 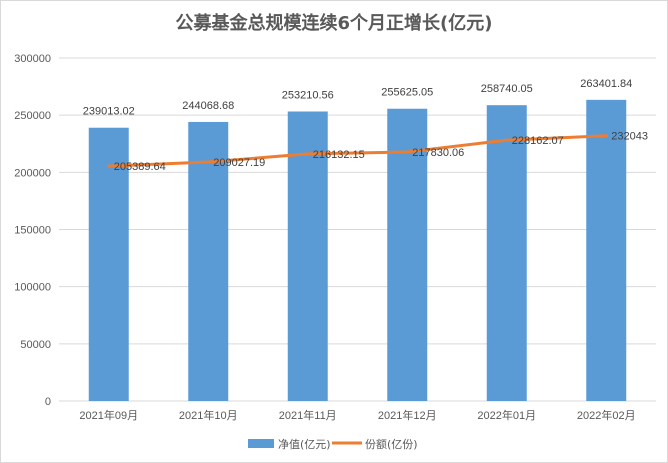 What do you see at coordinates (32, 288) in the screenshot?
I see `y-tick-label: 100000` at bounding box center [32, 288].